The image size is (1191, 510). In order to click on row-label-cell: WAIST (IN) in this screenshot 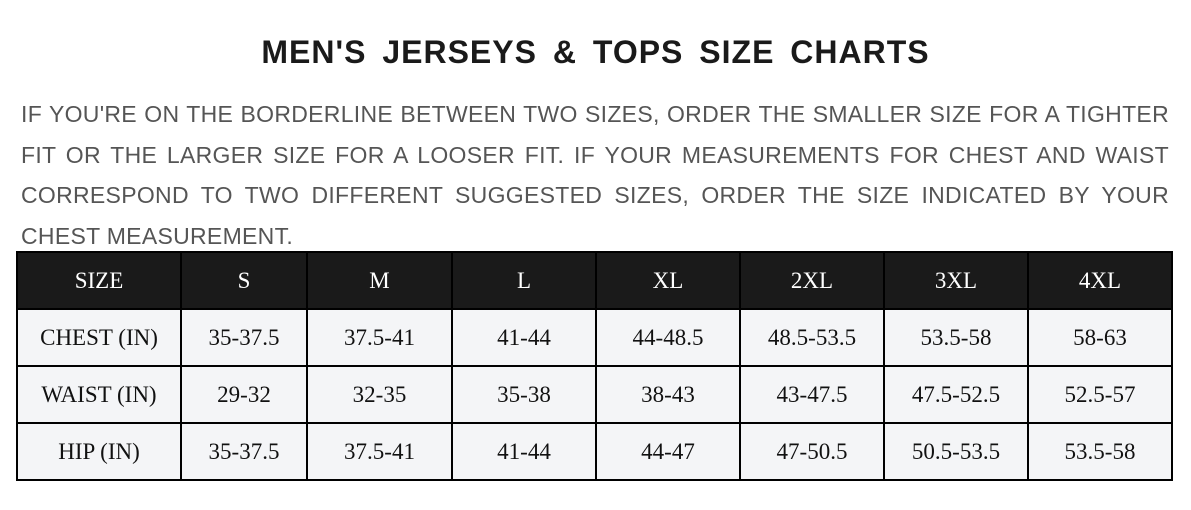, I will do `click(99, 394)`.